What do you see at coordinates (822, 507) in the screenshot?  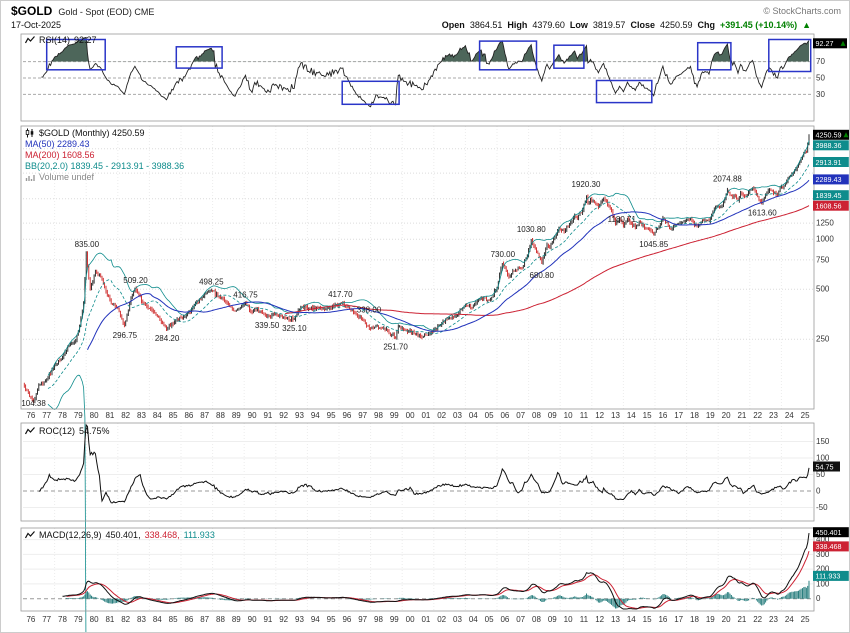 I see `roc-axis-label: -50` at bounding box center [822, 507].